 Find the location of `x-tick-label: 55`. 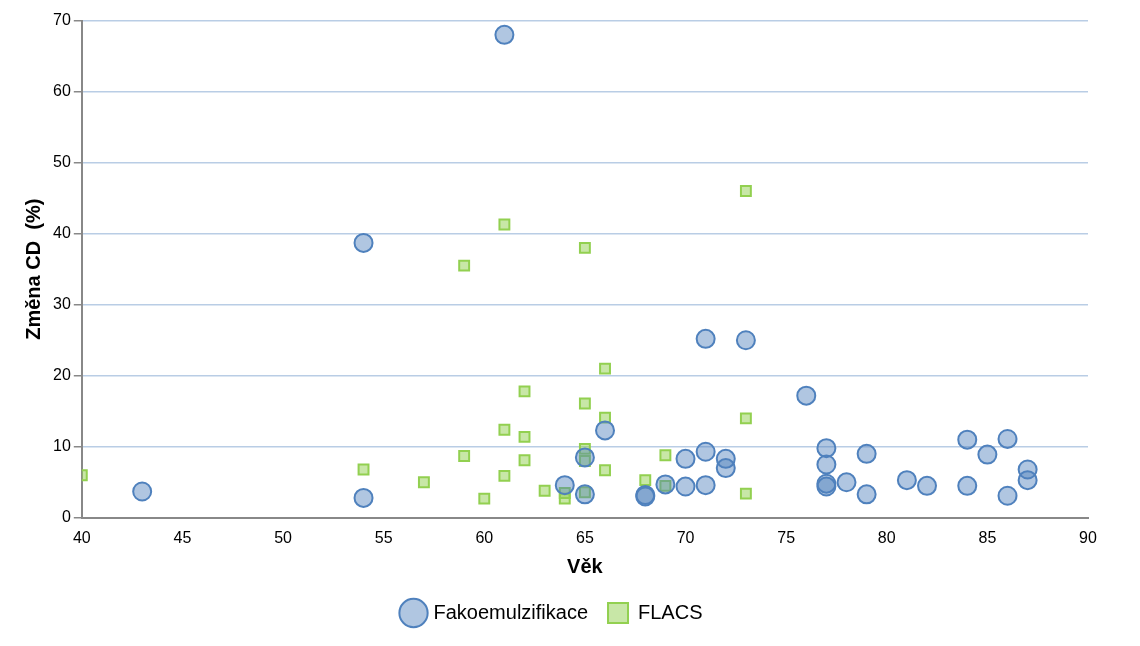

x-tick-label: 55 is located at coordinates (383, 537).